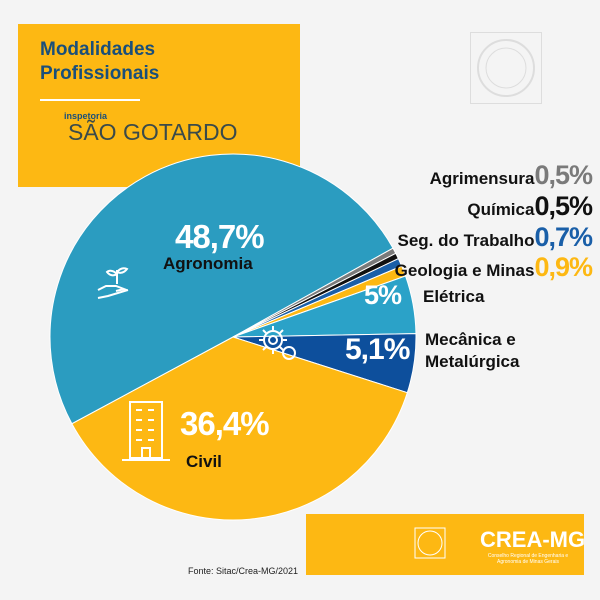 This screenshot has width=600, height=600. I want to click on plant-hand-icon, so click(113, 283).